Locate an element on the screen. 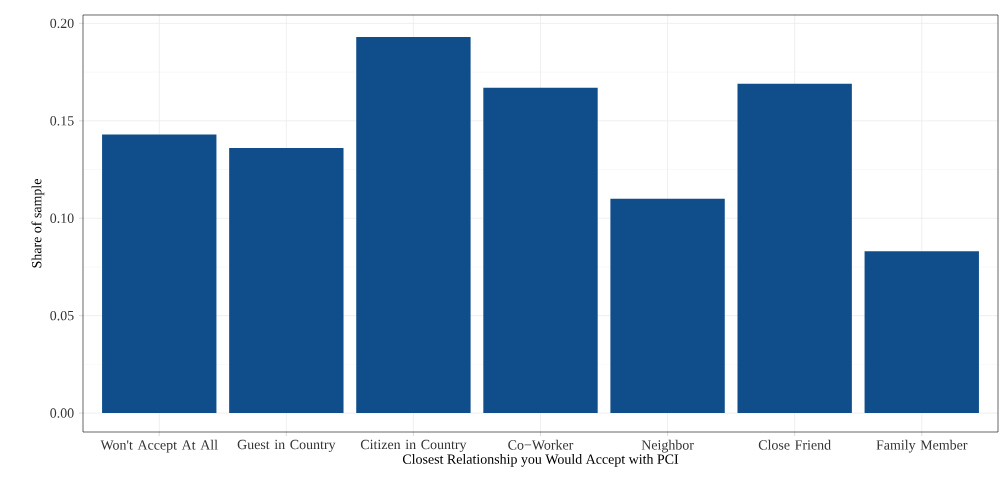 This screenshot has width=1001, height=504. x-tick-label: Co−Worker is located at coordinates (541, 444).